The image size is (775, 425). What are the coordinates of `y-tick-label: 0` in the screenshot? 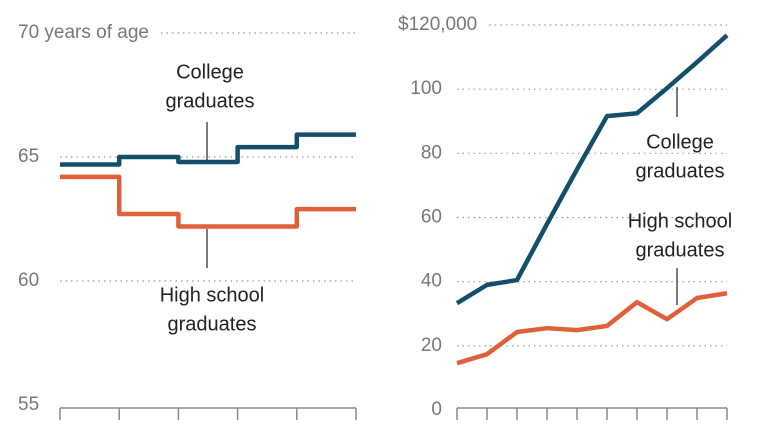 It's located at (436, 409).